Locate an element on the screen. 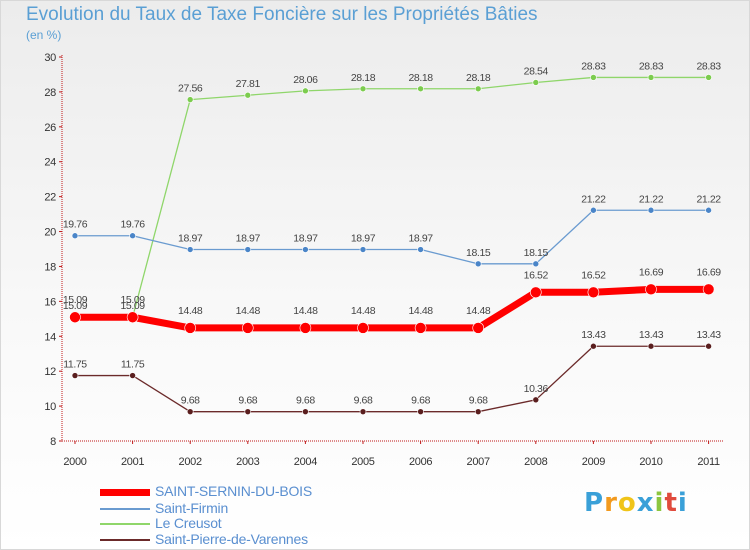 This screenshot has width=750, height=550. legend-swatch-saint-pierre is located at coordinates (125, 540).